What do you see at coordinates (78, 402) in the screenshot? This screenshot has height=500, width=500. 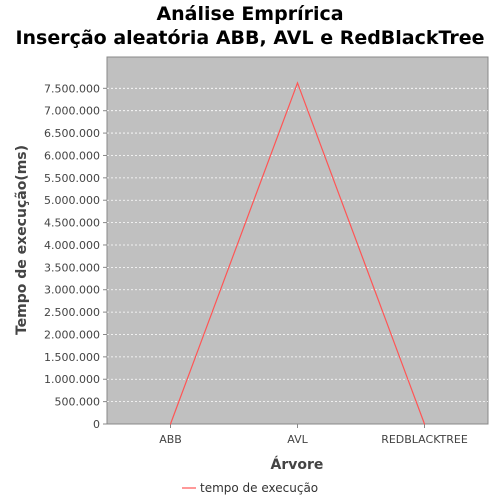 I see `y-tick-label: 500.000` at bounding box center [78, 402].